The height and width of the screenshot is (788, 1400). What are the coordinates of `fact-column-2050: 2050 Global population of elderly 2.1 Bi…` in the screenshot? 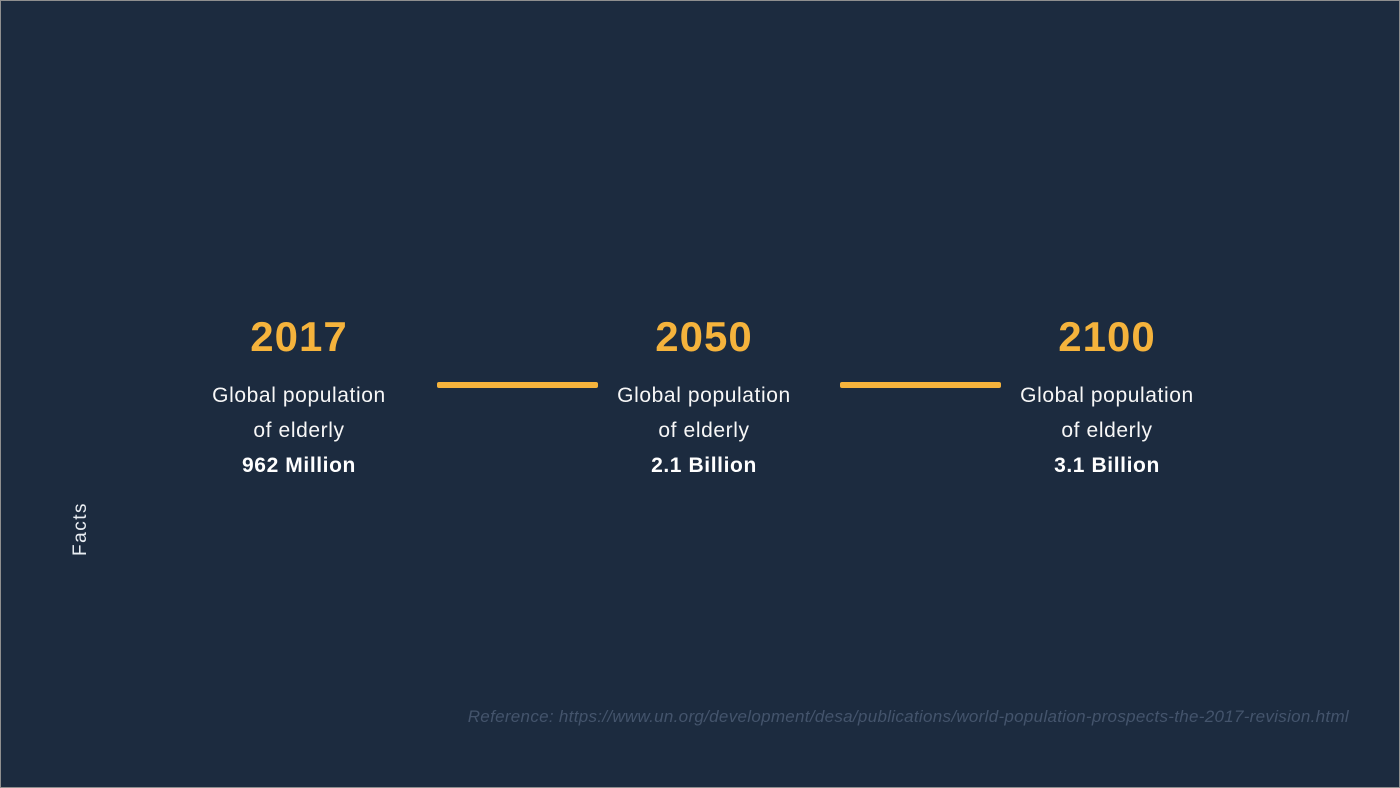 It's located at (704, 399).